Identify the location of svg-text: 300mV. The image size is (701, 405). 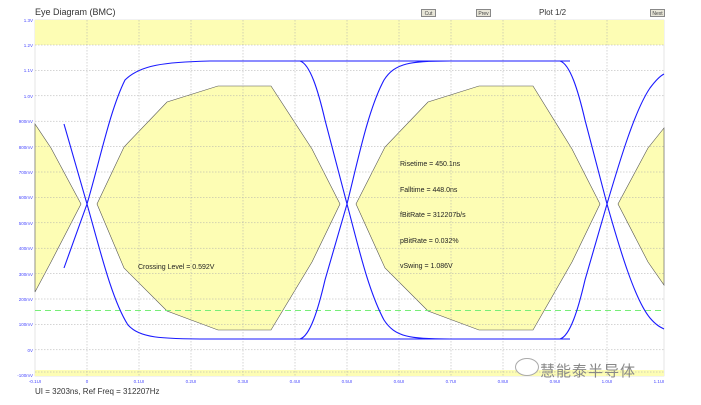
(26, 274).